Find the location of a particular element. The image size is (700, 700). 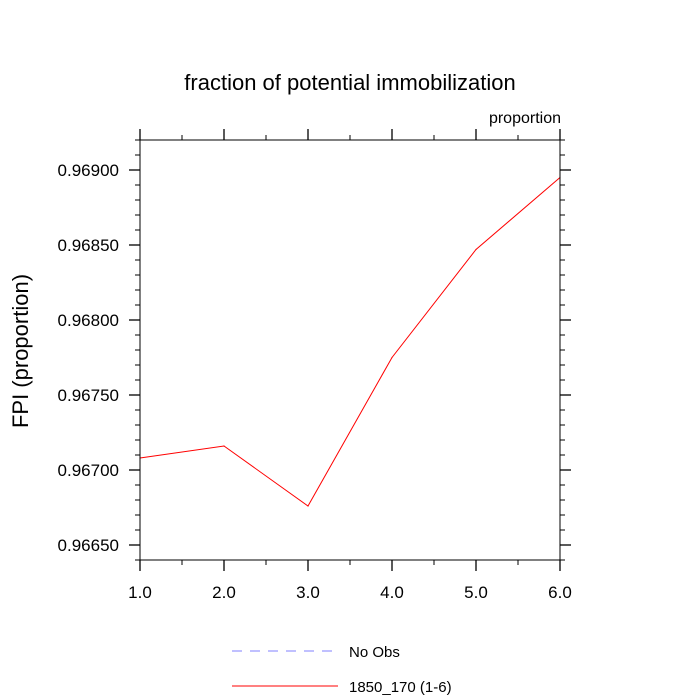

legend-label: 1850_170 (1-6) is located at coordinates (400, 687).